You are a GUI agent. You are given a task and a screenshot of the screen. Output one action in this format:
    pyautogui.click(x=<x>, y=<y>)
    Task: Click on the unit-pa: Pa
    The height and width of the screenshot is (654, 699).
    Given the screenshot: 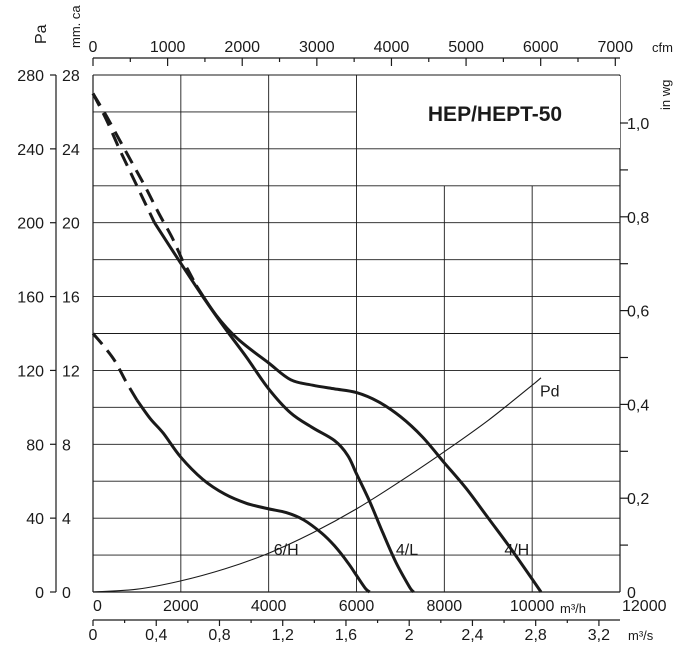 What is the action you would take?
    pyautogui.click(x=41, y=34)
    